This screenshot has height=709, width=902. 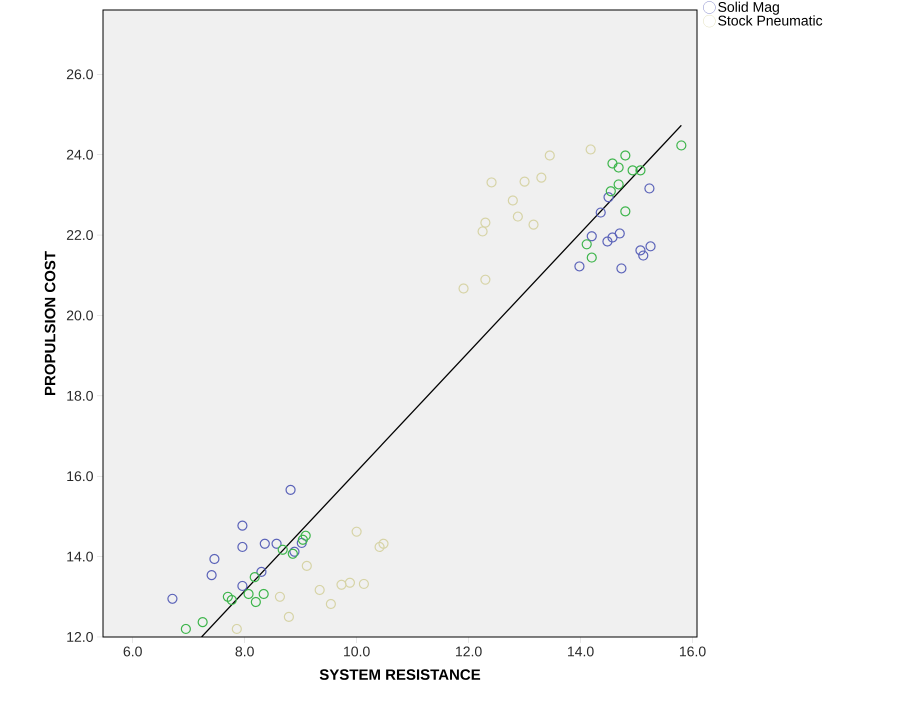 I want to click on x-tick-label: 10.0, so click(x=357, y=651).